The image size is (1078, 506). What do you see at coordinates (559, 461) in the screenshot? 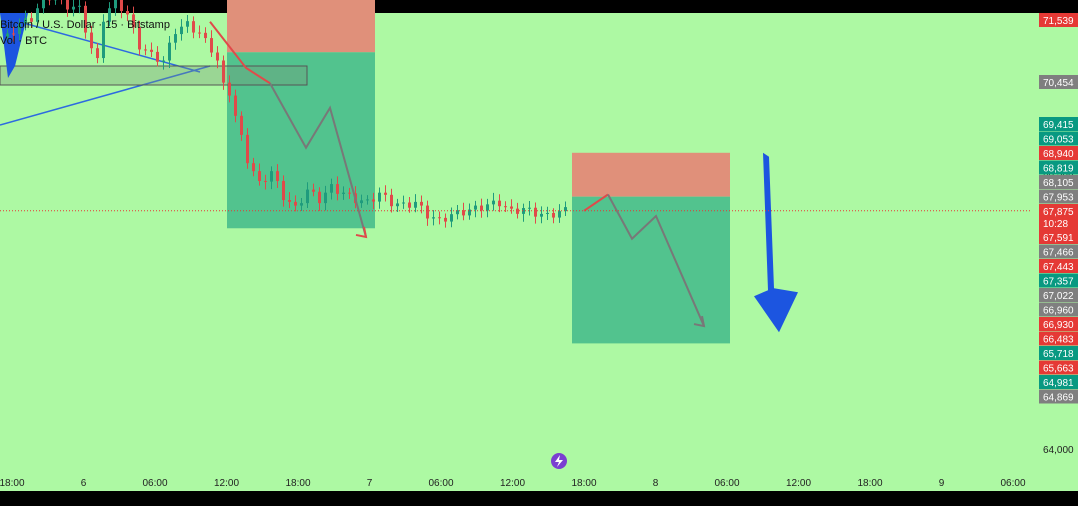
I see `lightning-bolt-glyph` at bounding box center [559, 461].